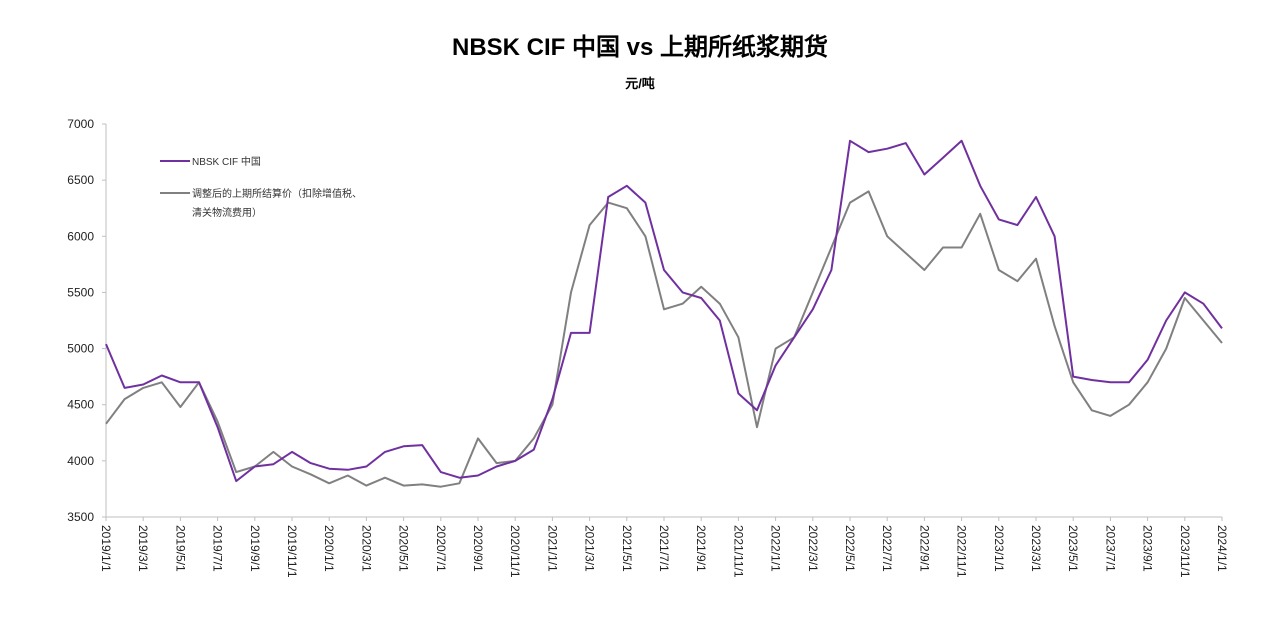  What do you see at coordinates (80, 405) in the screenshot?
I see `y-tick-label: 4500` at bounding box center [80, 405].